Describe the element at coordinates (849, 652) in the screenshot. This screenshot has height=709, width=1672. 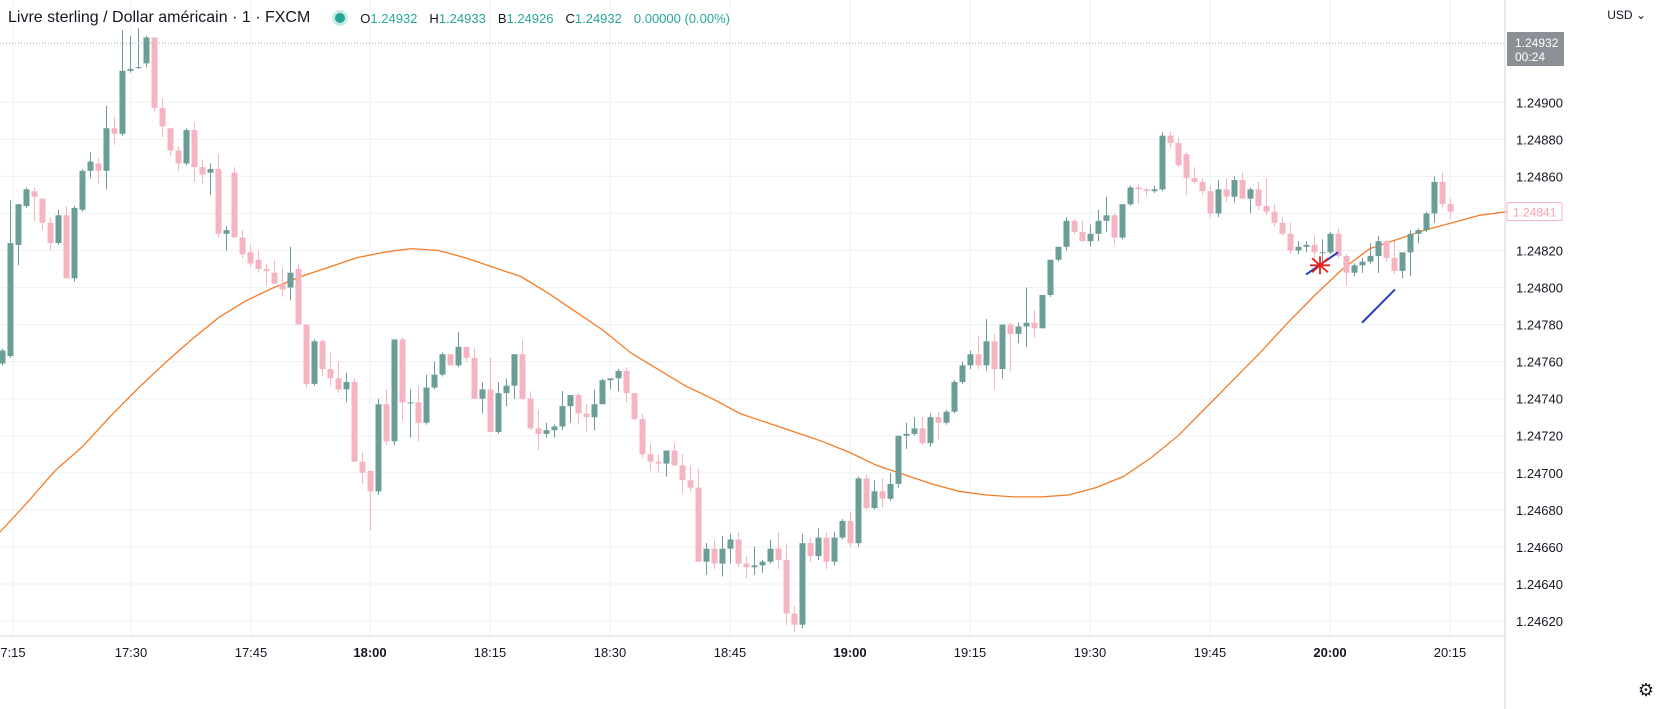
I see `x-tick-label: 19:00` at that location.